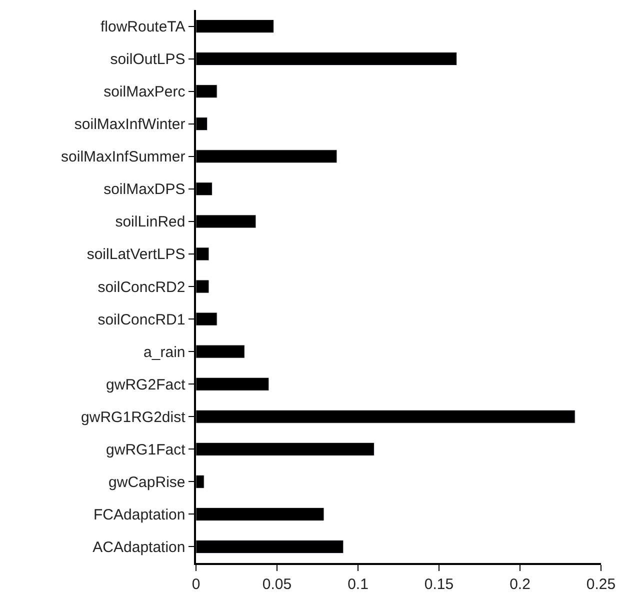 This screenshot has height=603, width=626. Describe the element at coordinates (145, 92) in the screenshot. I see `y-tick-label: soilMaxPerc` at that location.